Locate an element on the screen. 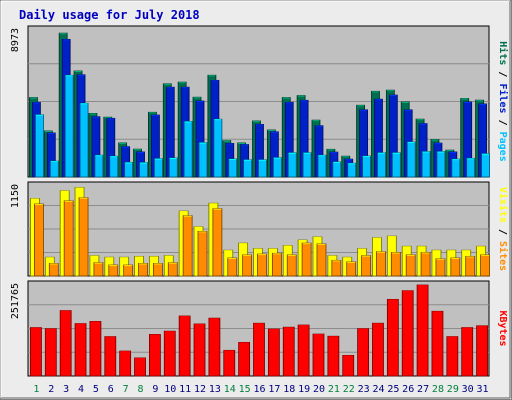 This screenshot has width=512, height=400. x-tick-label: 14 is located at coordinates (230, 389).